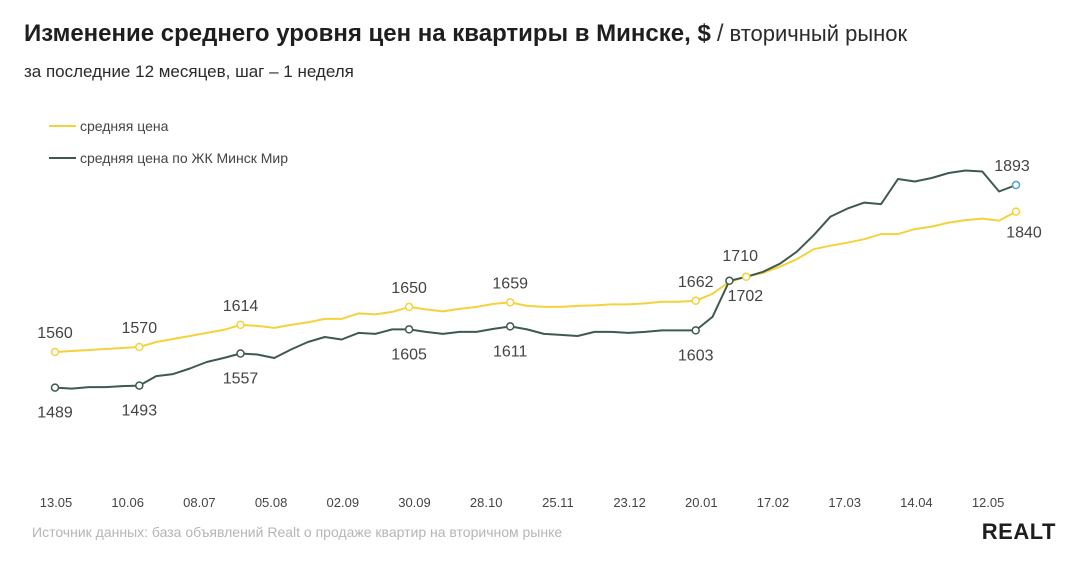 The height and width of the screenshot is (564, 1080). I want to click on data-label-1-0: 1489, so click(55, 413).